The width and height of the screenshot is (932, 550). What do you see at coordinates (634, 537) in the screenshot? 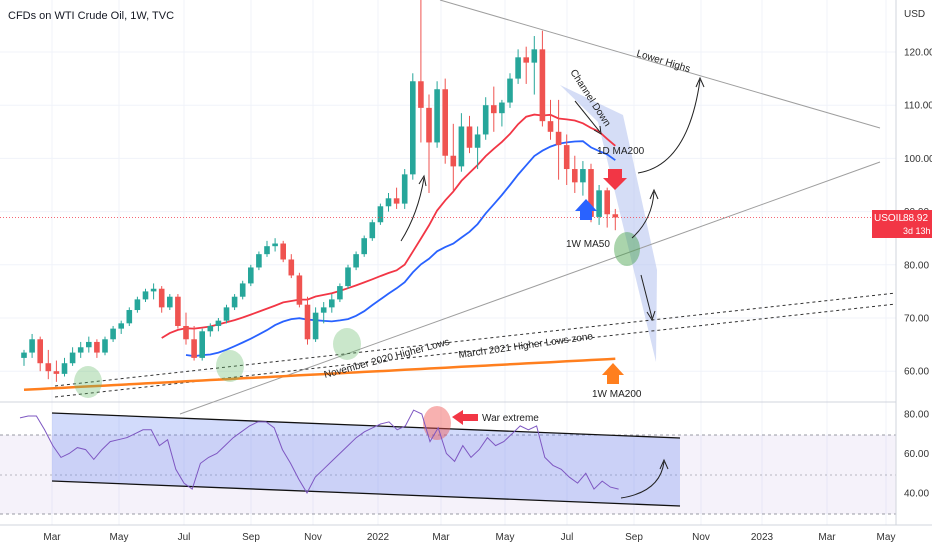
I see `time-tick-label: Sep` at bounding box center [634, 537].